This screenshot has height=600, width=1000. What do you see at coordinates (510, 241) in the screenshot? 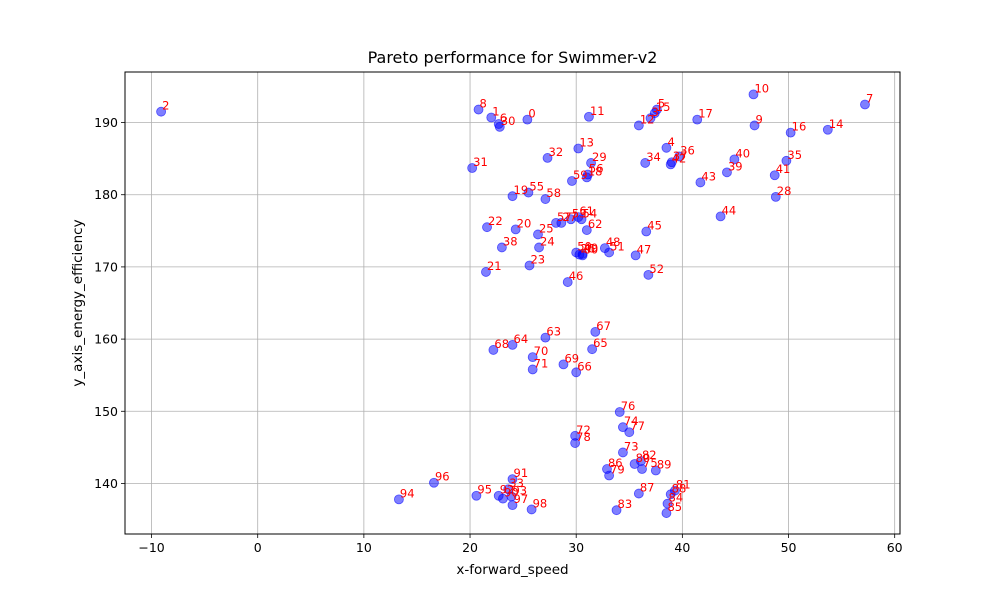
I see `point-label: 38` at bounding box center [510, 241].